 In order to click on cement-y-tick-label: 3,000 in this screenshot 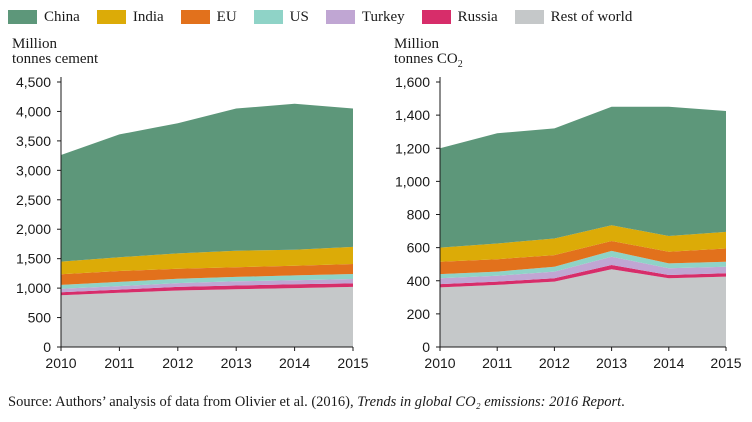, I will do `click(33, 170)`.